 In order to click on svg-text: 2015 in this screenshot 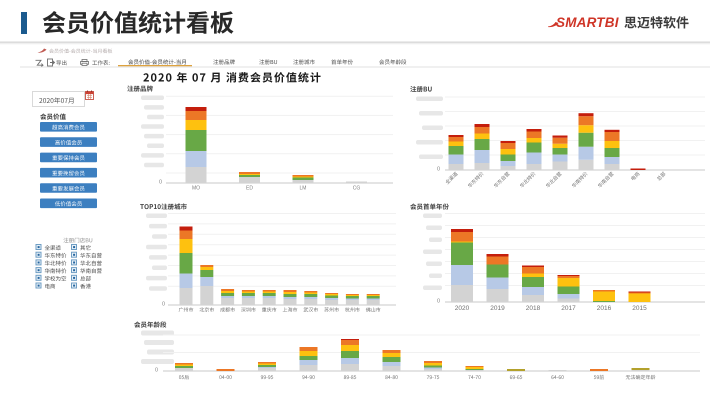, I will do `click(639, 308)`.